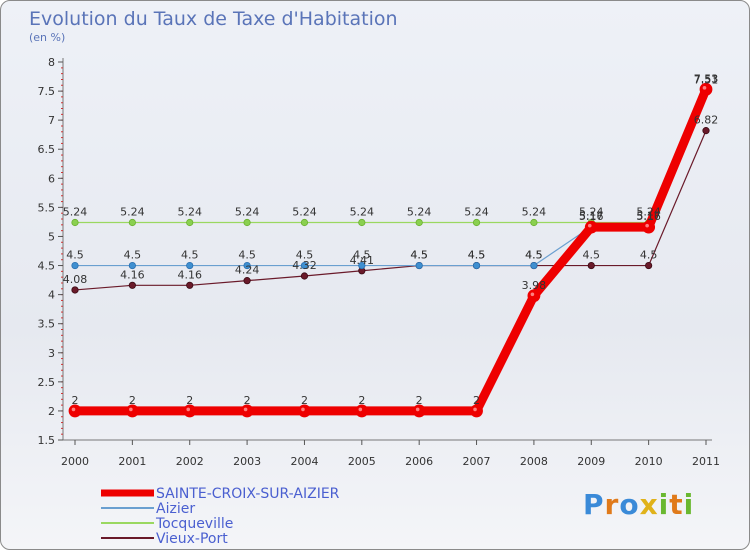 This screenshot has height=550, width=750. What do you see at coordinates (213, 19) in the screenshot?
I see `chart-title: Evolution du Taux de Taxe d'Habitation` at bounding box center [213, 19].